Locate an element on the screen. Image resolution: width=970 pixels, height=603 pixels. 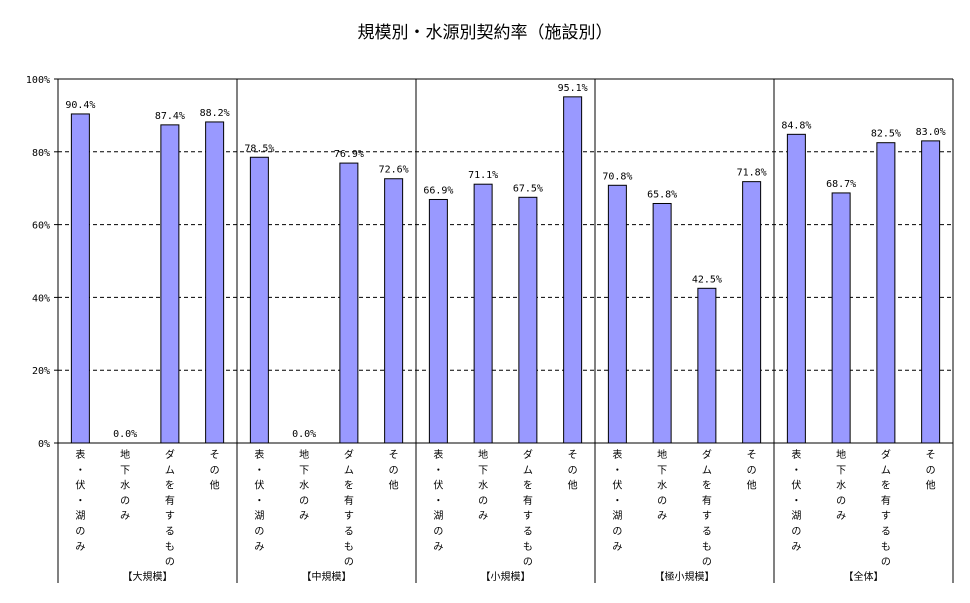
data-label: 42.5% is located at coordinates (707, 279).